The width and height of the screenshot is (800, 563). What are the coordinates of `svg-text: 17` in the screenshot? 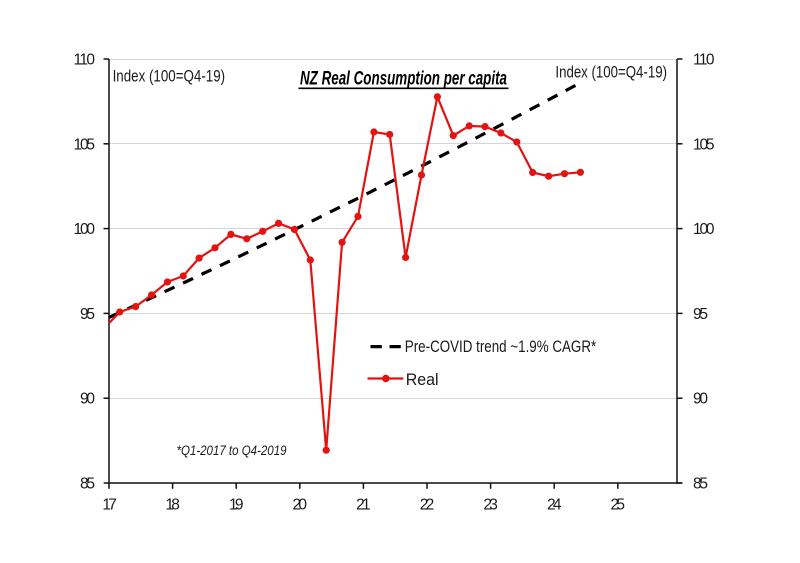 It's located at (109, 505).